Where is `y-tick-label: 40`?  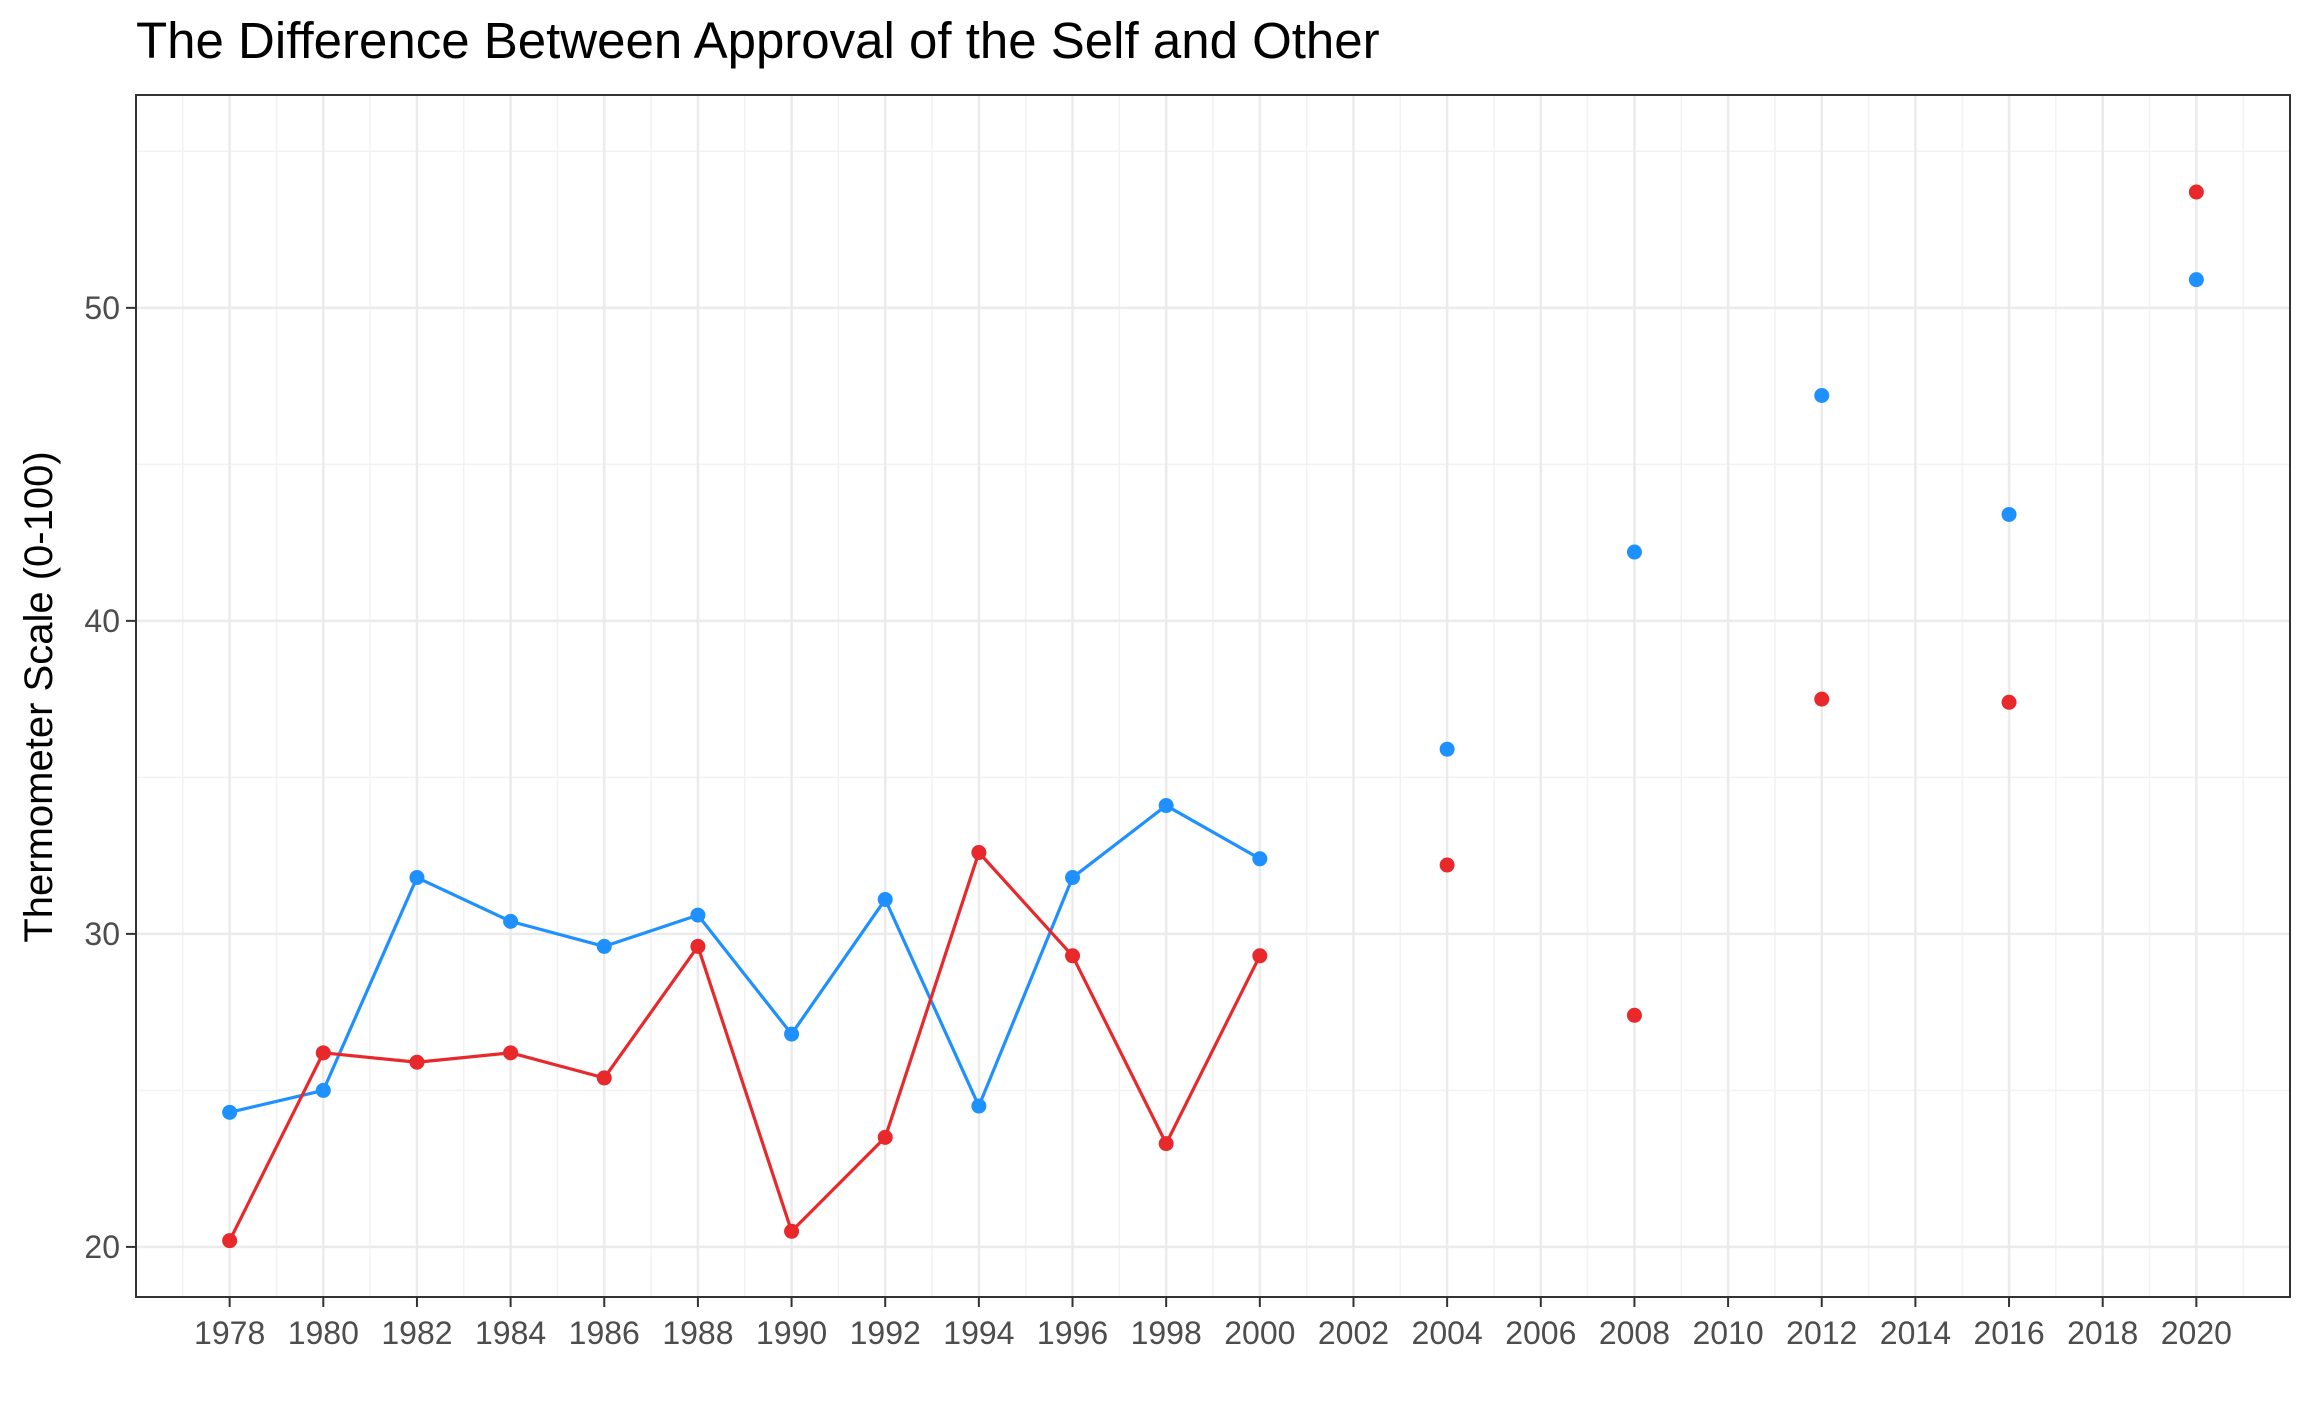
y-tick-label: 40 is located at coordinates (102, 621).